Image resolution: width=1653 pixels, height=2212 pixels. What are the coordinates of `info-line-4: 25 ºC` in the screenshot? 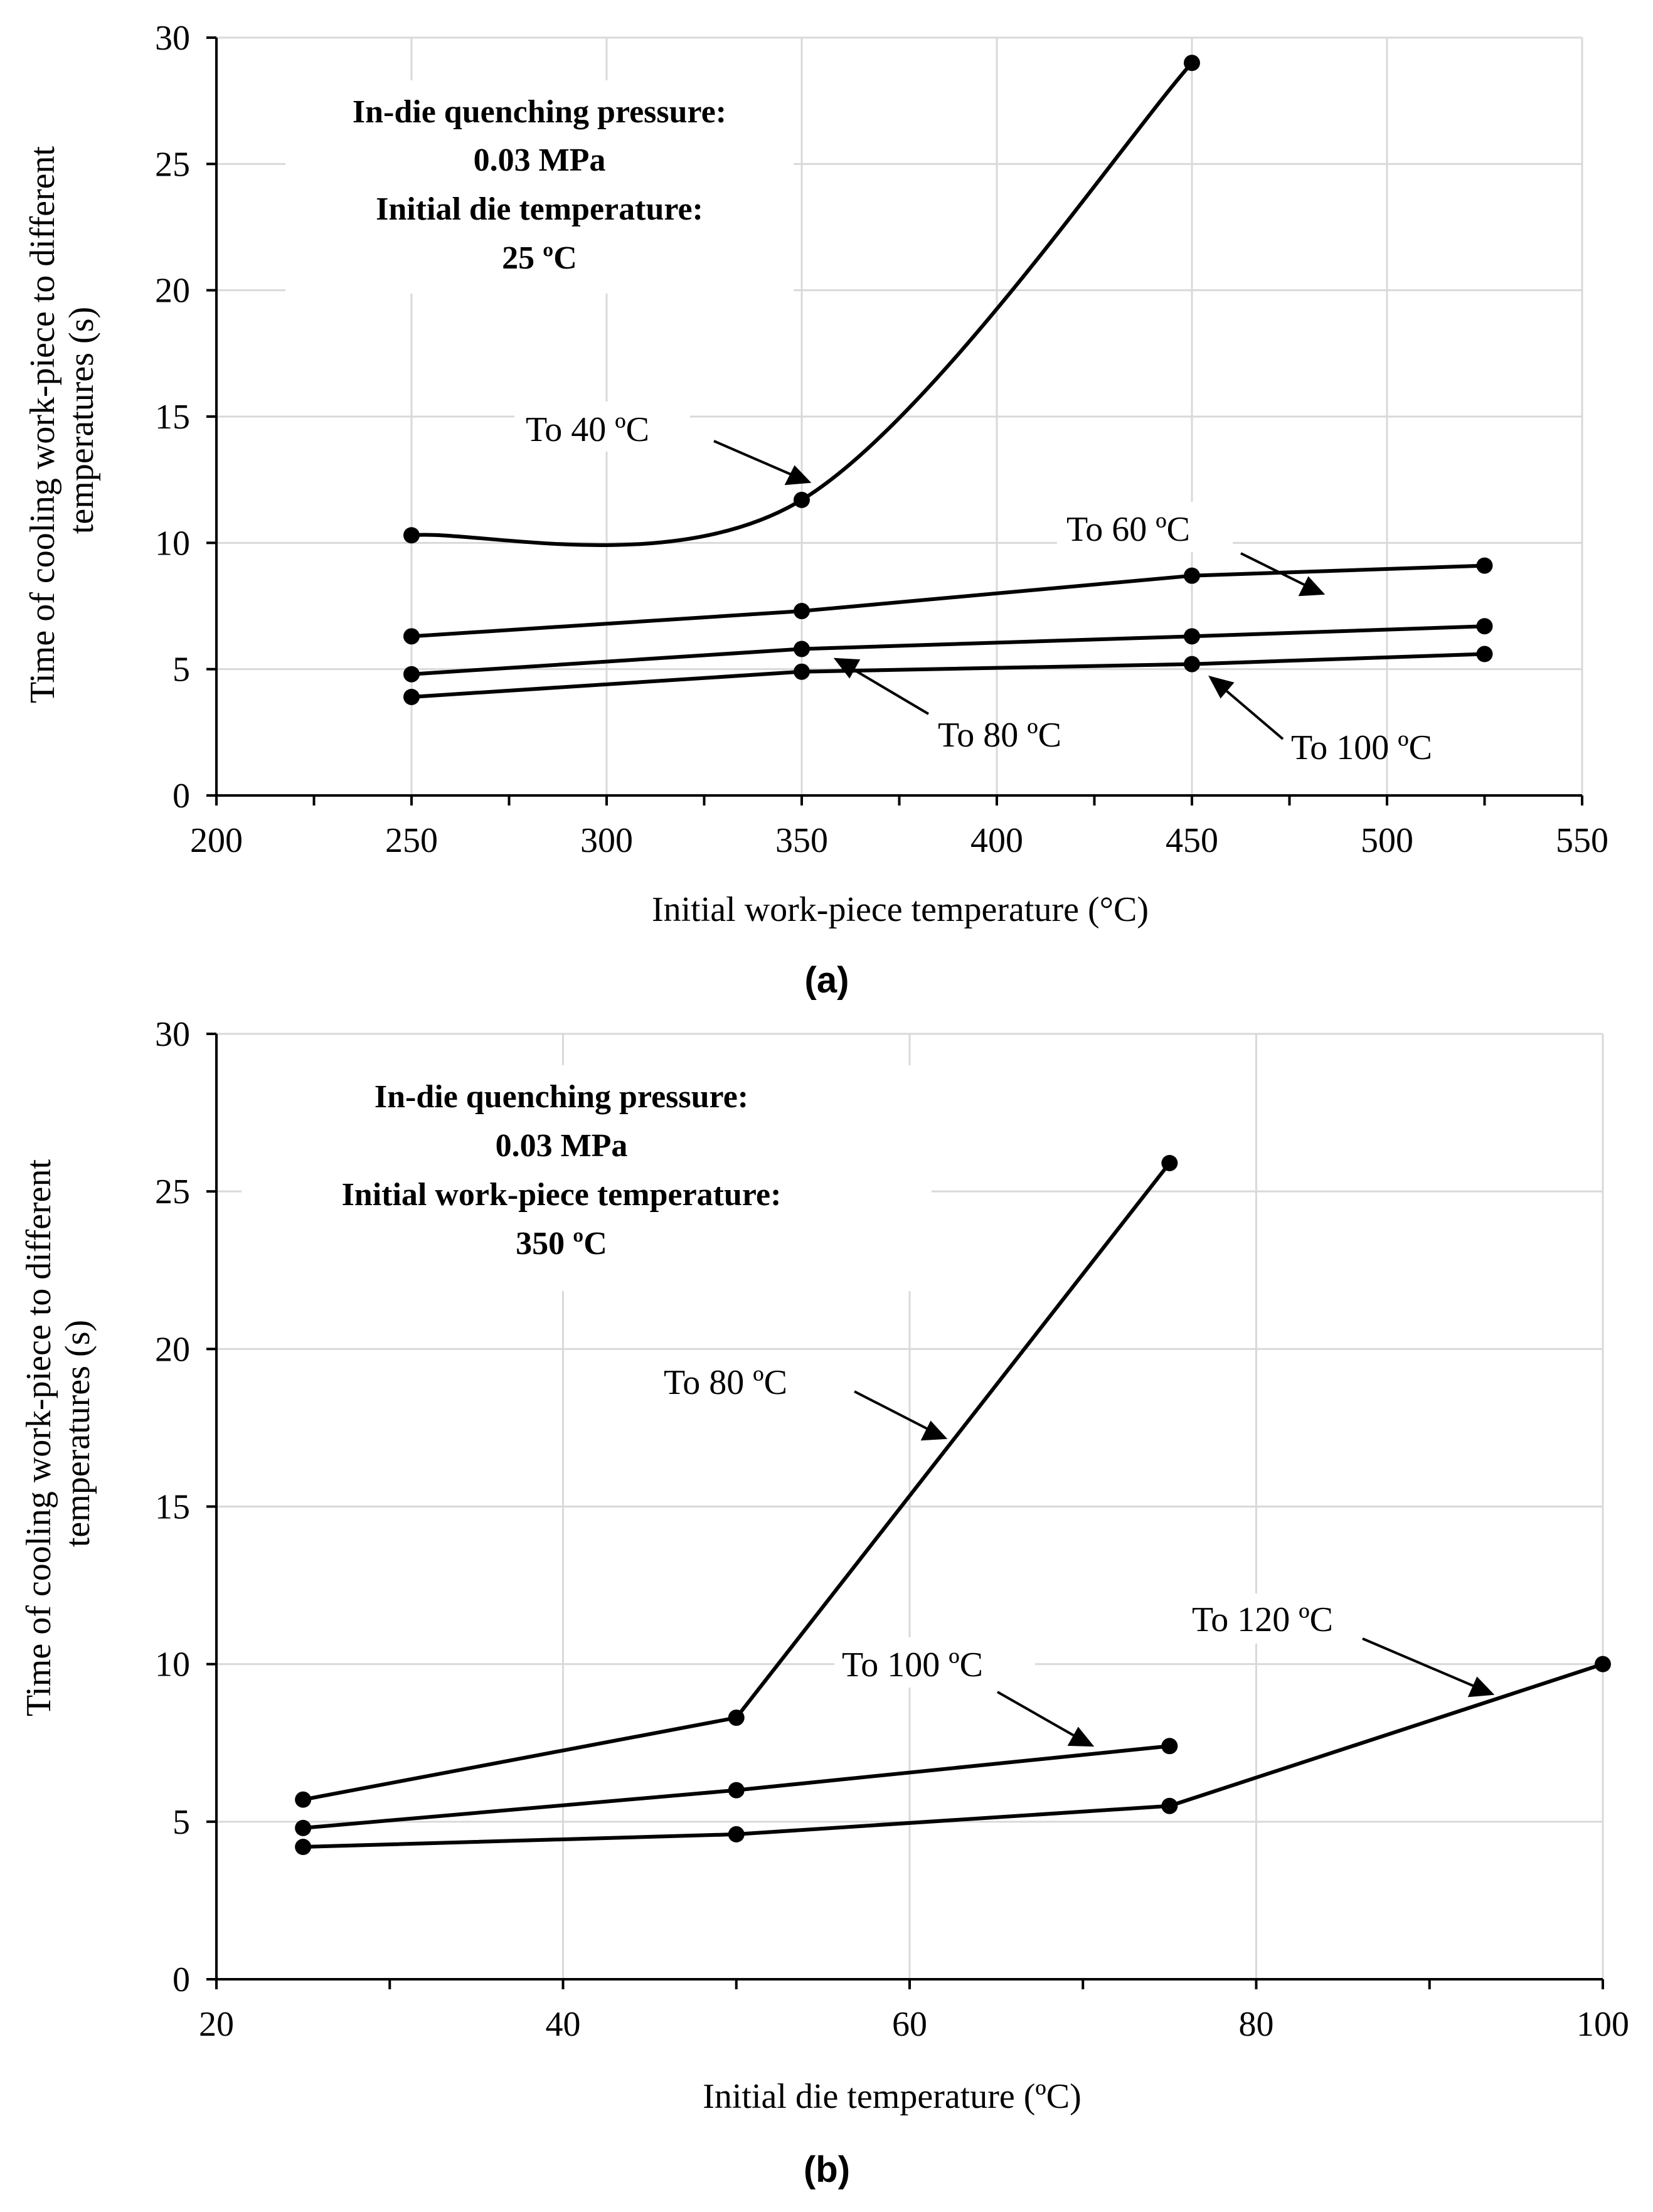 It's located at (539, 258).